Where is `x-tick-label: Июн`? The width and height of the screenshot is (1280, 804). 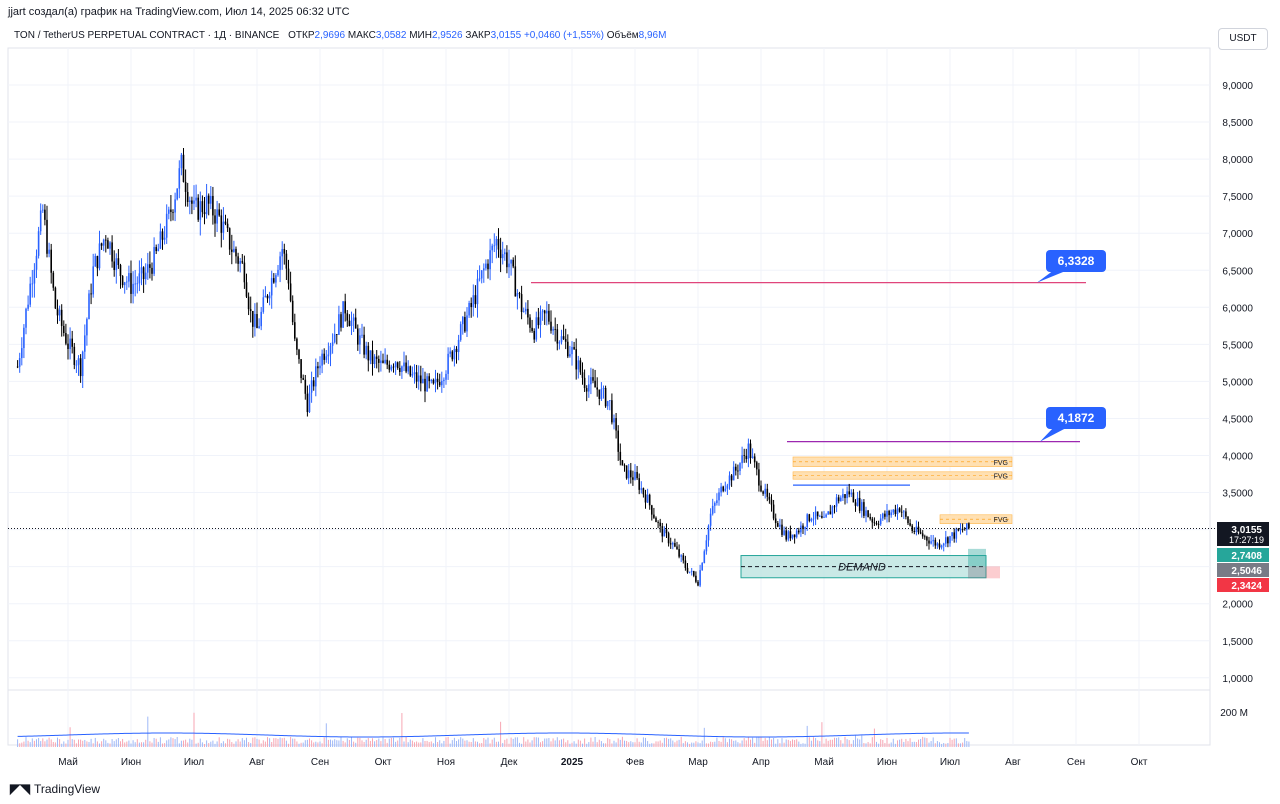
x-tick-label: Июн is located at coordinates (887, 762).